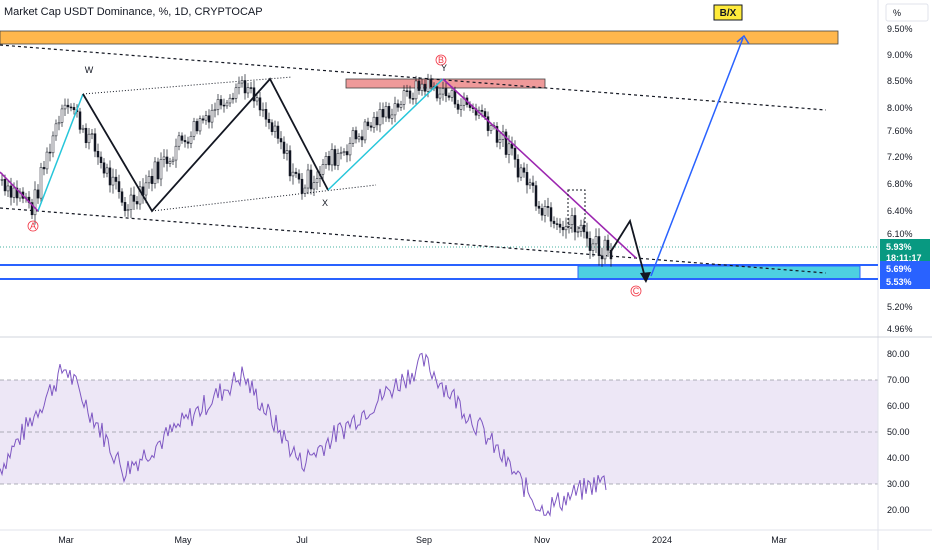 The height and width of the screenshot is (550, 932). Describe the element at coordinates (576, 209) in the screenshot. I see `consolidation-box` at that location.